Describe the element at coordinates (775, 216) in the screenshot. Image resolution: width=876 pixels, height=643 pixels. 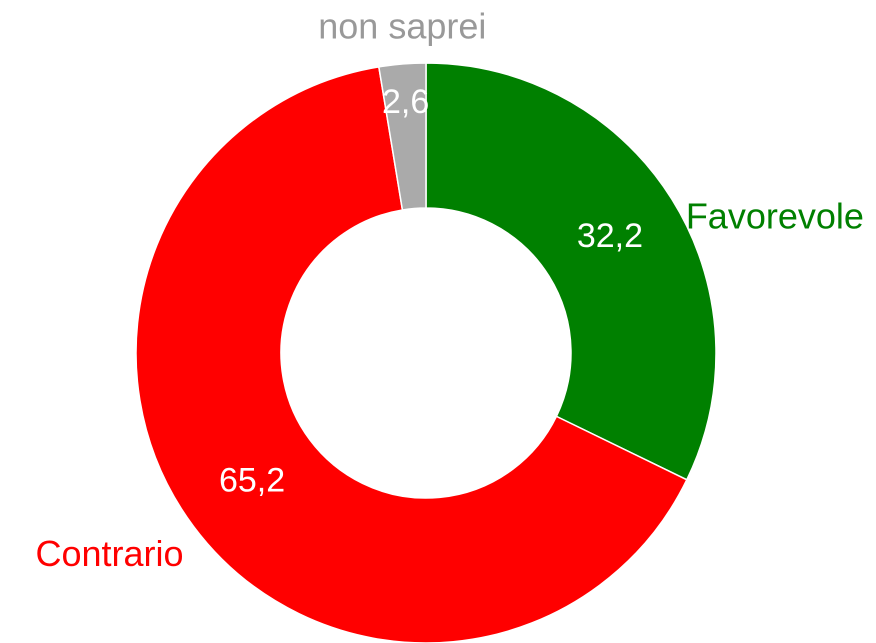
I see `category-label: Favorevole` at that location.